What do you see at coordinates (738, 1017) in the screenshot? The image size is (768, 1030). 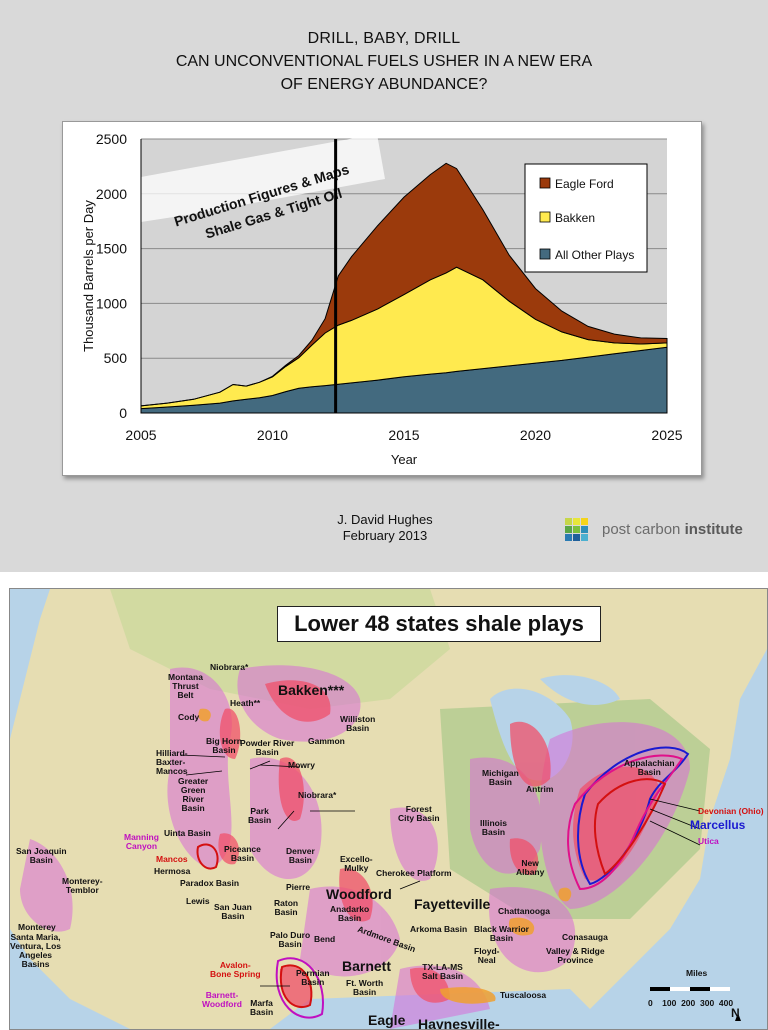 I see `north-arrow-icon` at bounding box center [738, 1017].